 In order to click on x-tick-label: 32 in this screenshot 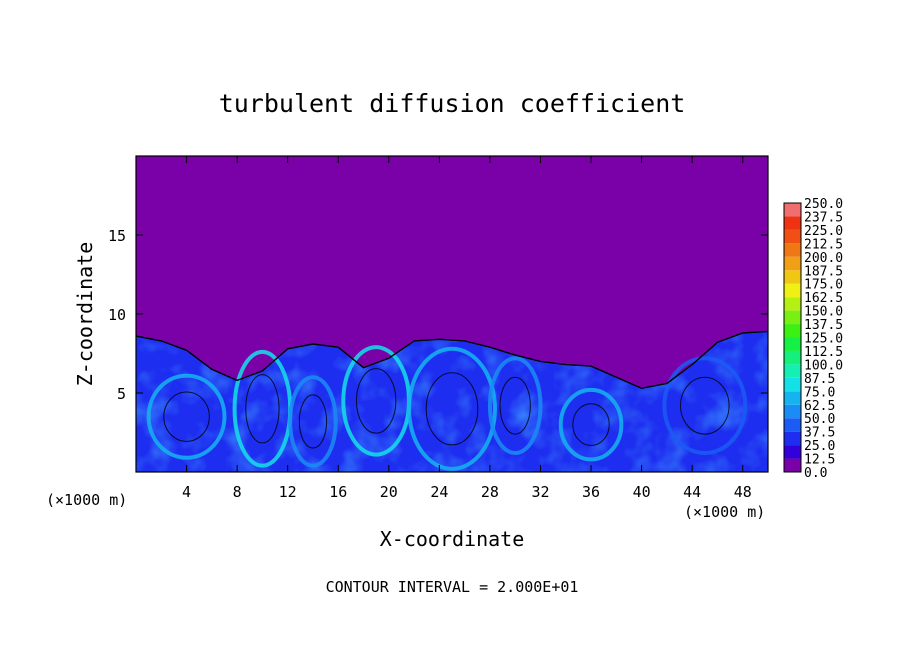, I will do `click(540, 492)`.